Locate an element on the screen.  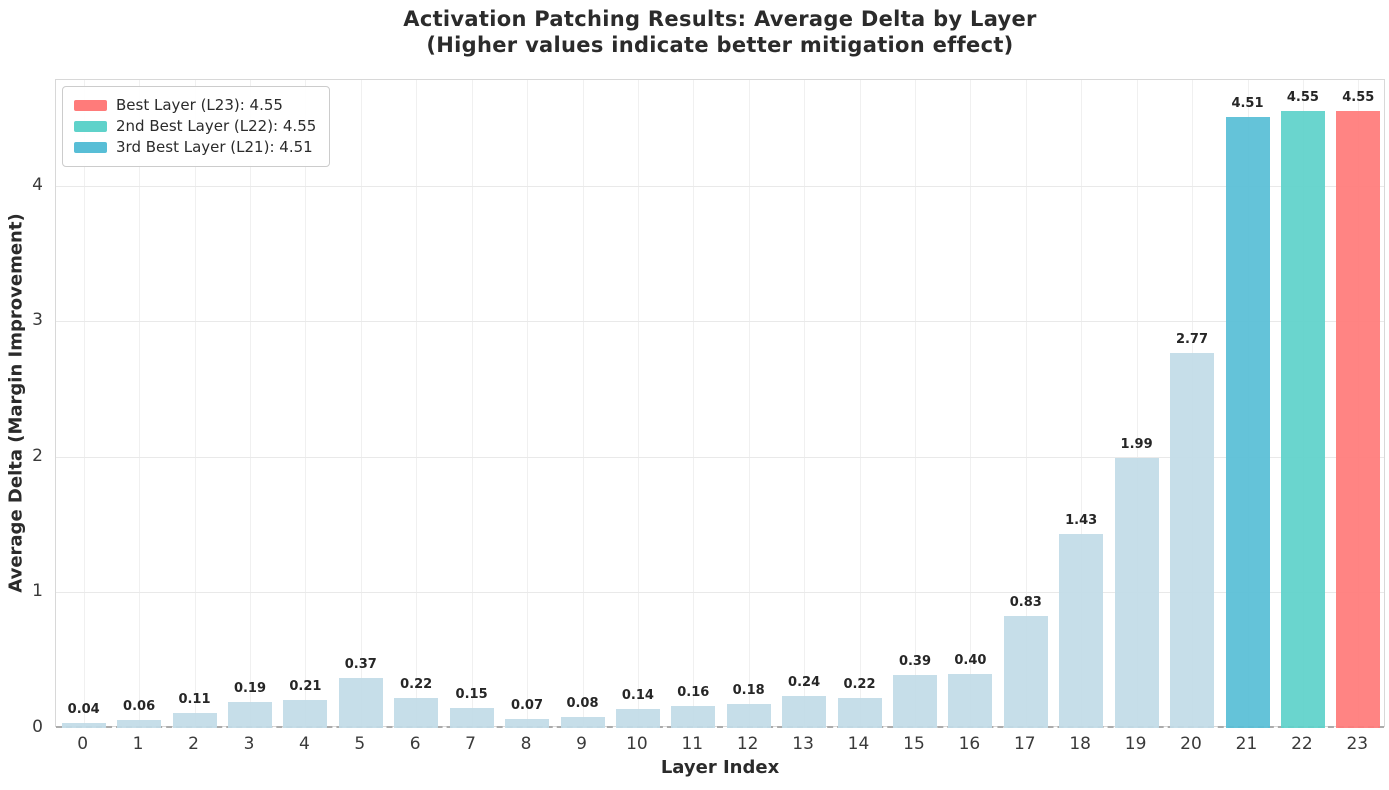
x-tick-label: 10 is located at coordinates (637, 744).